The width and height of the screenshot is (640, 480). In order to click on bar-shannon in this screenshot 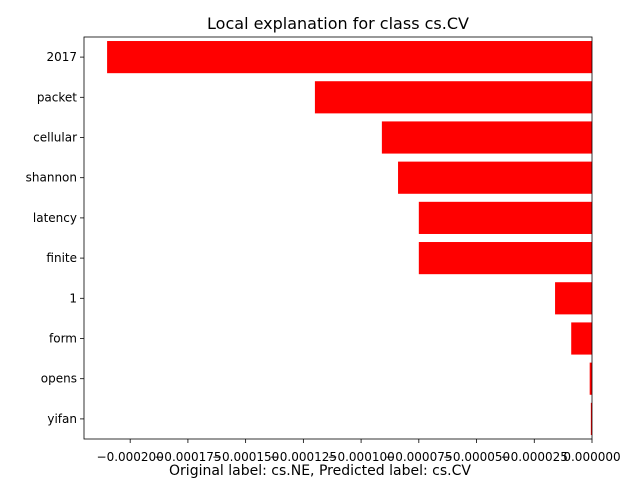, I will do `click(495, 177)`.